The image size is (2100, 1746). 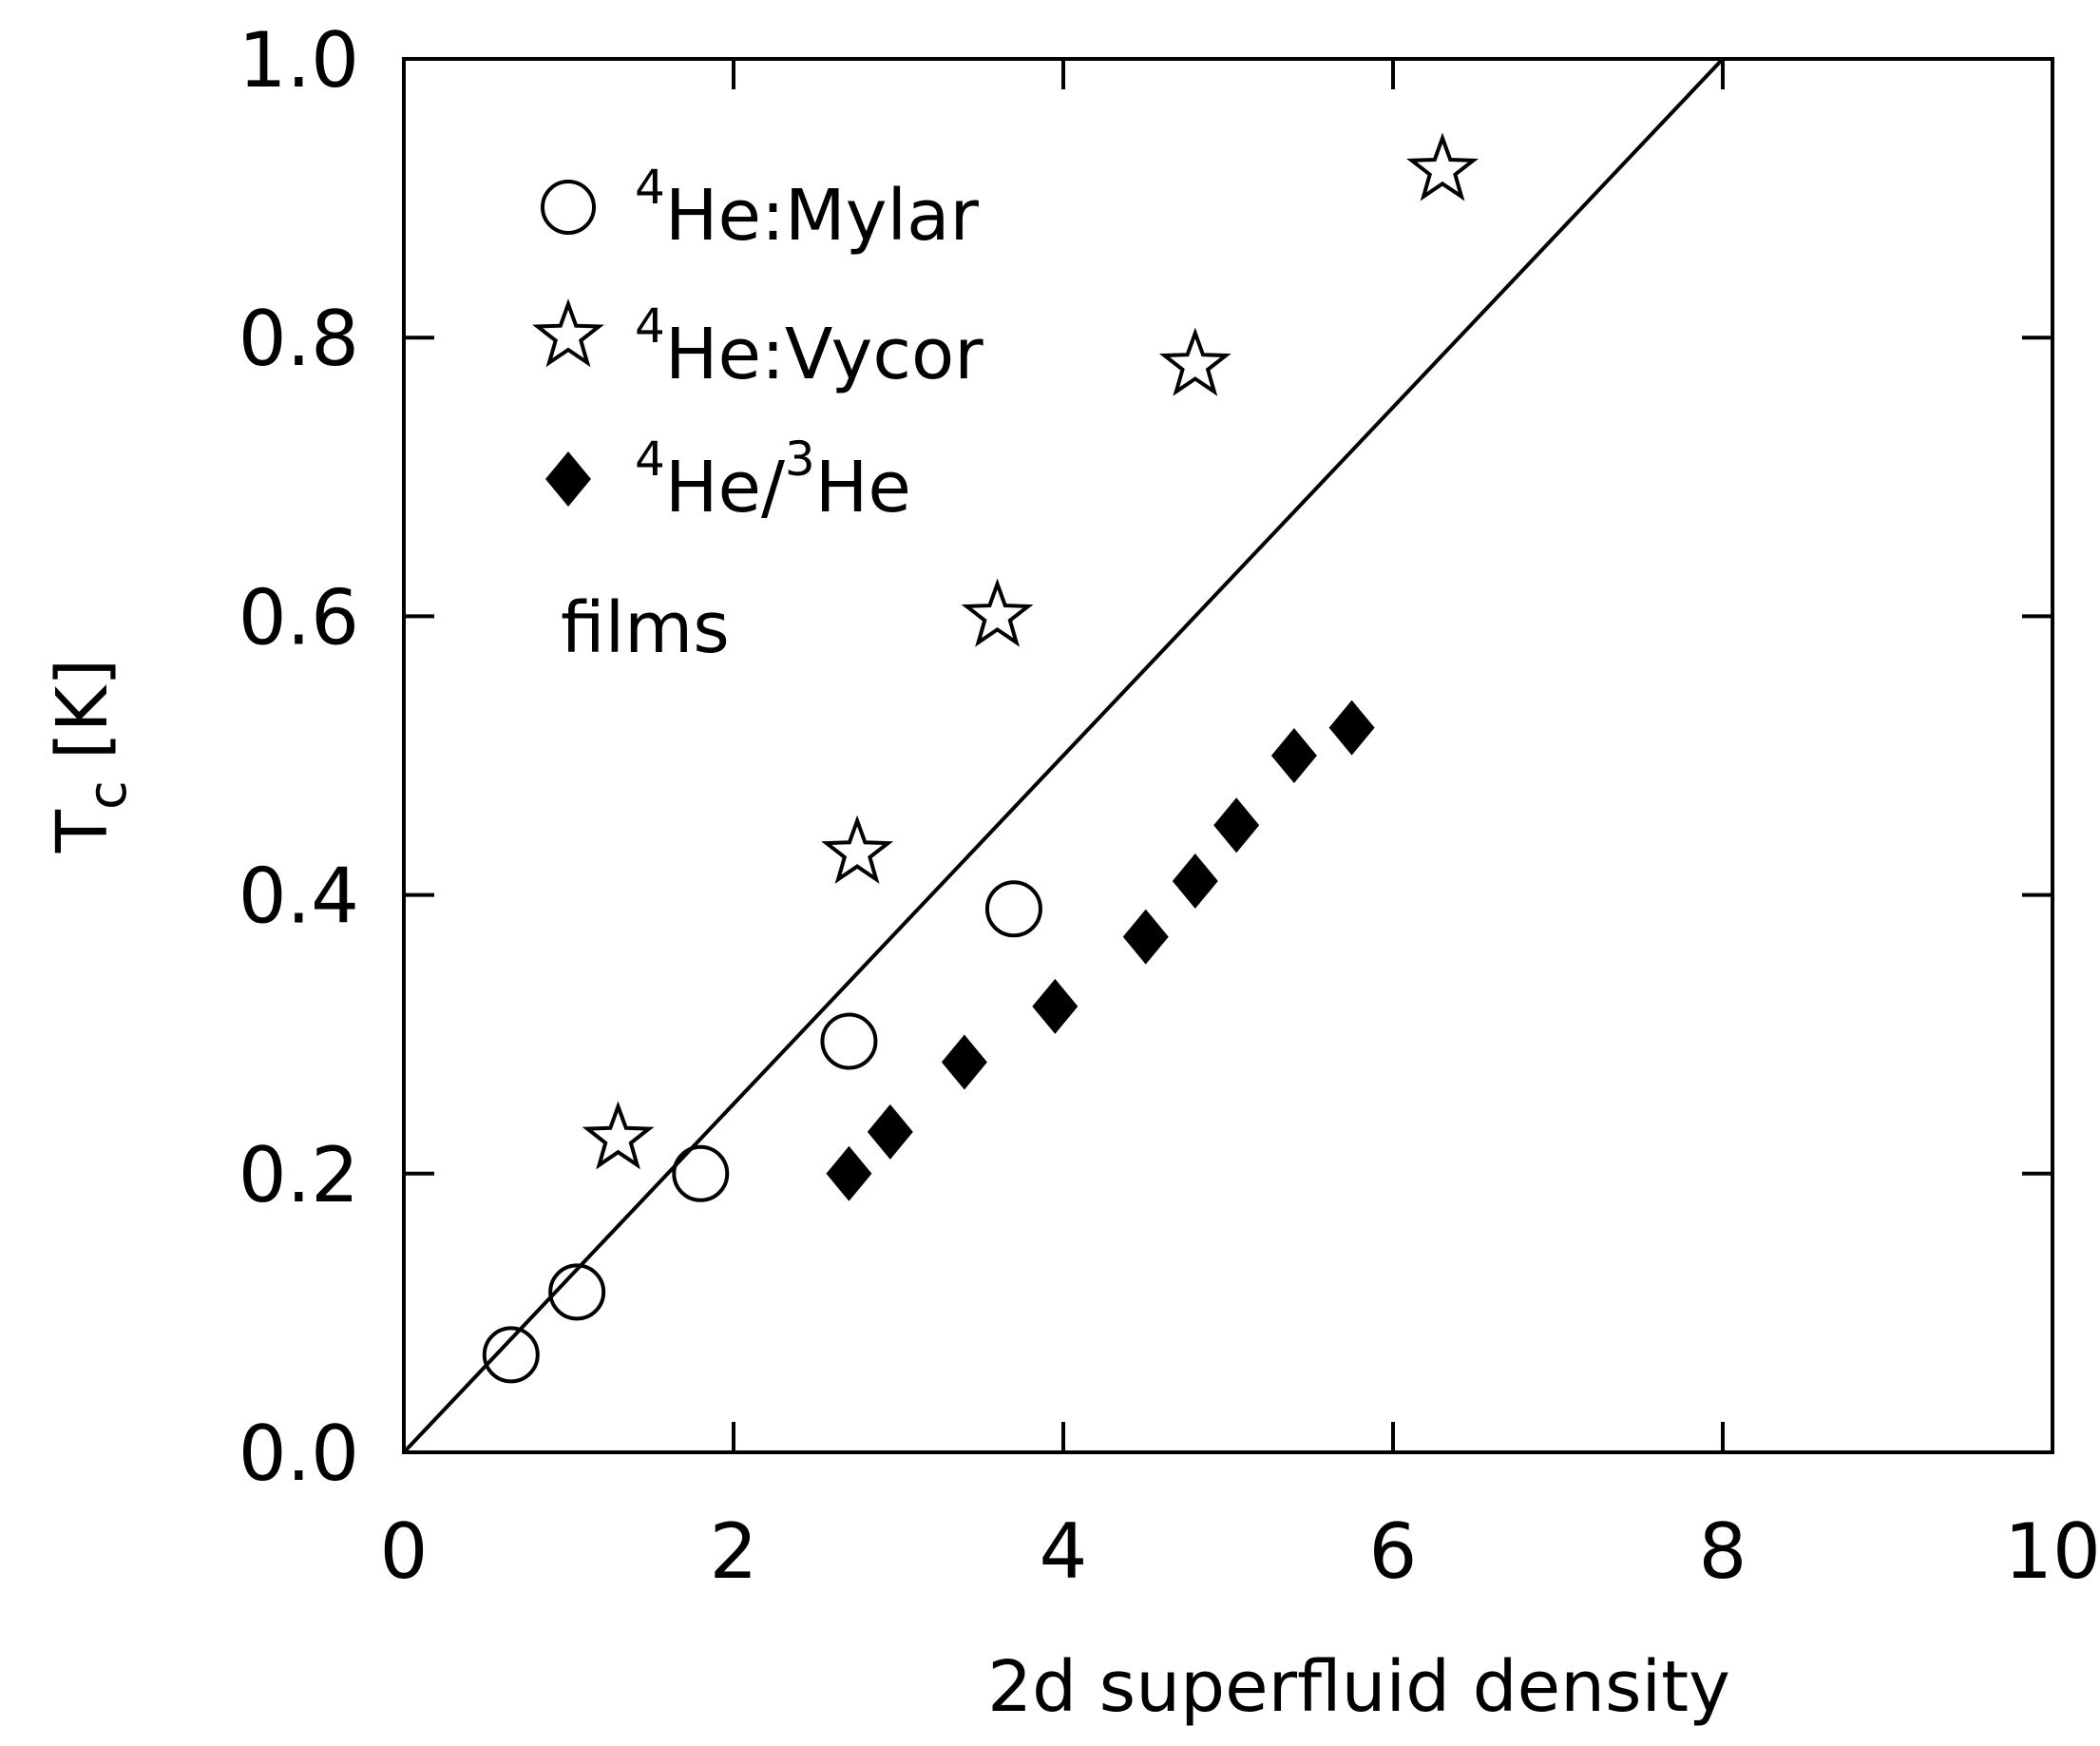 What do you see at coordinates (83, 831) in the screenshot?
I see `y-axis-symbol: T` at bounding box center [83, 831].